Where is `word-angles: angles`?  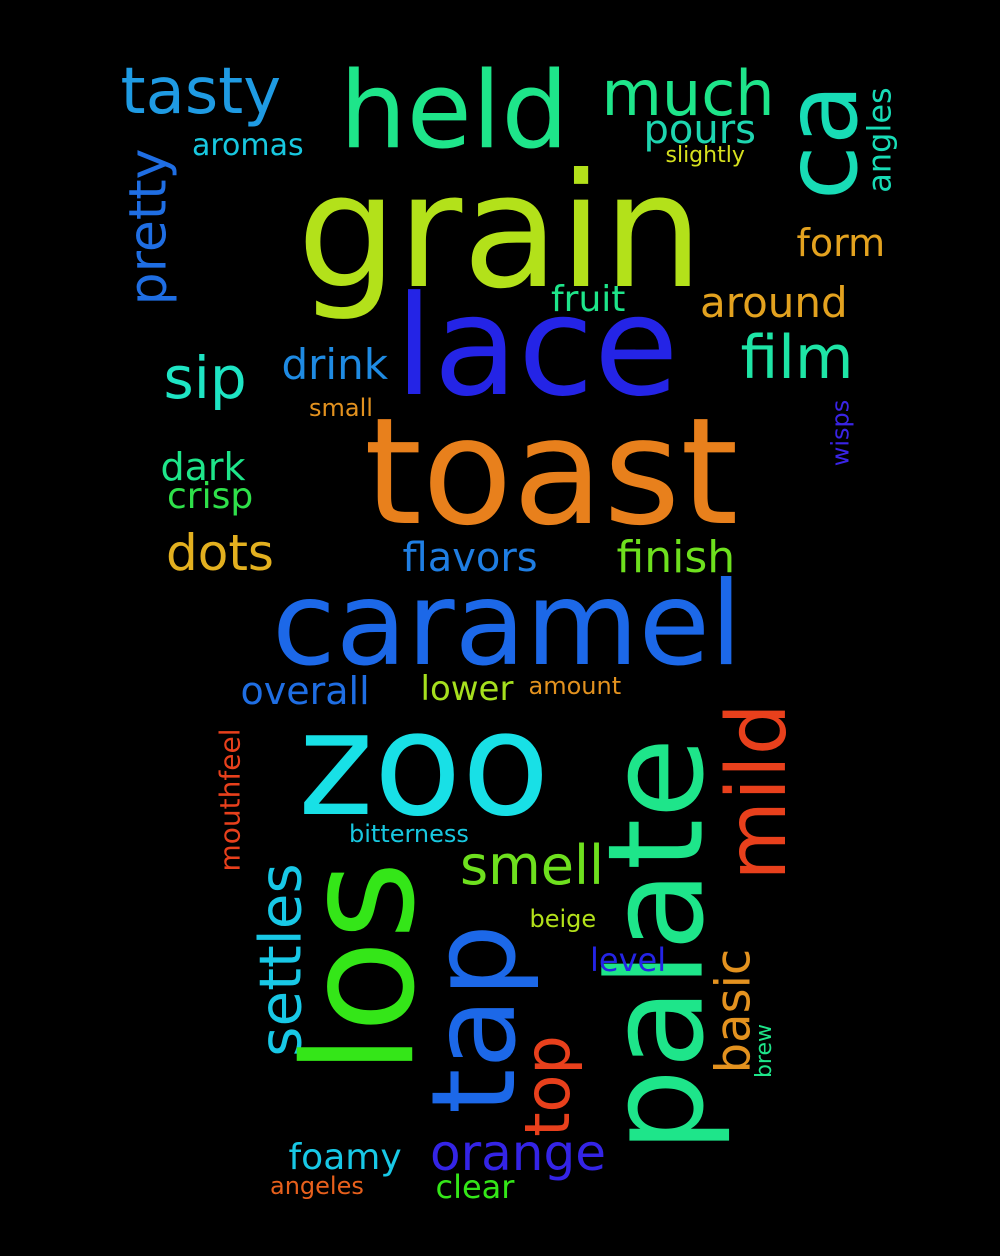
word-angles: angles is located at coordinates (879, 140).